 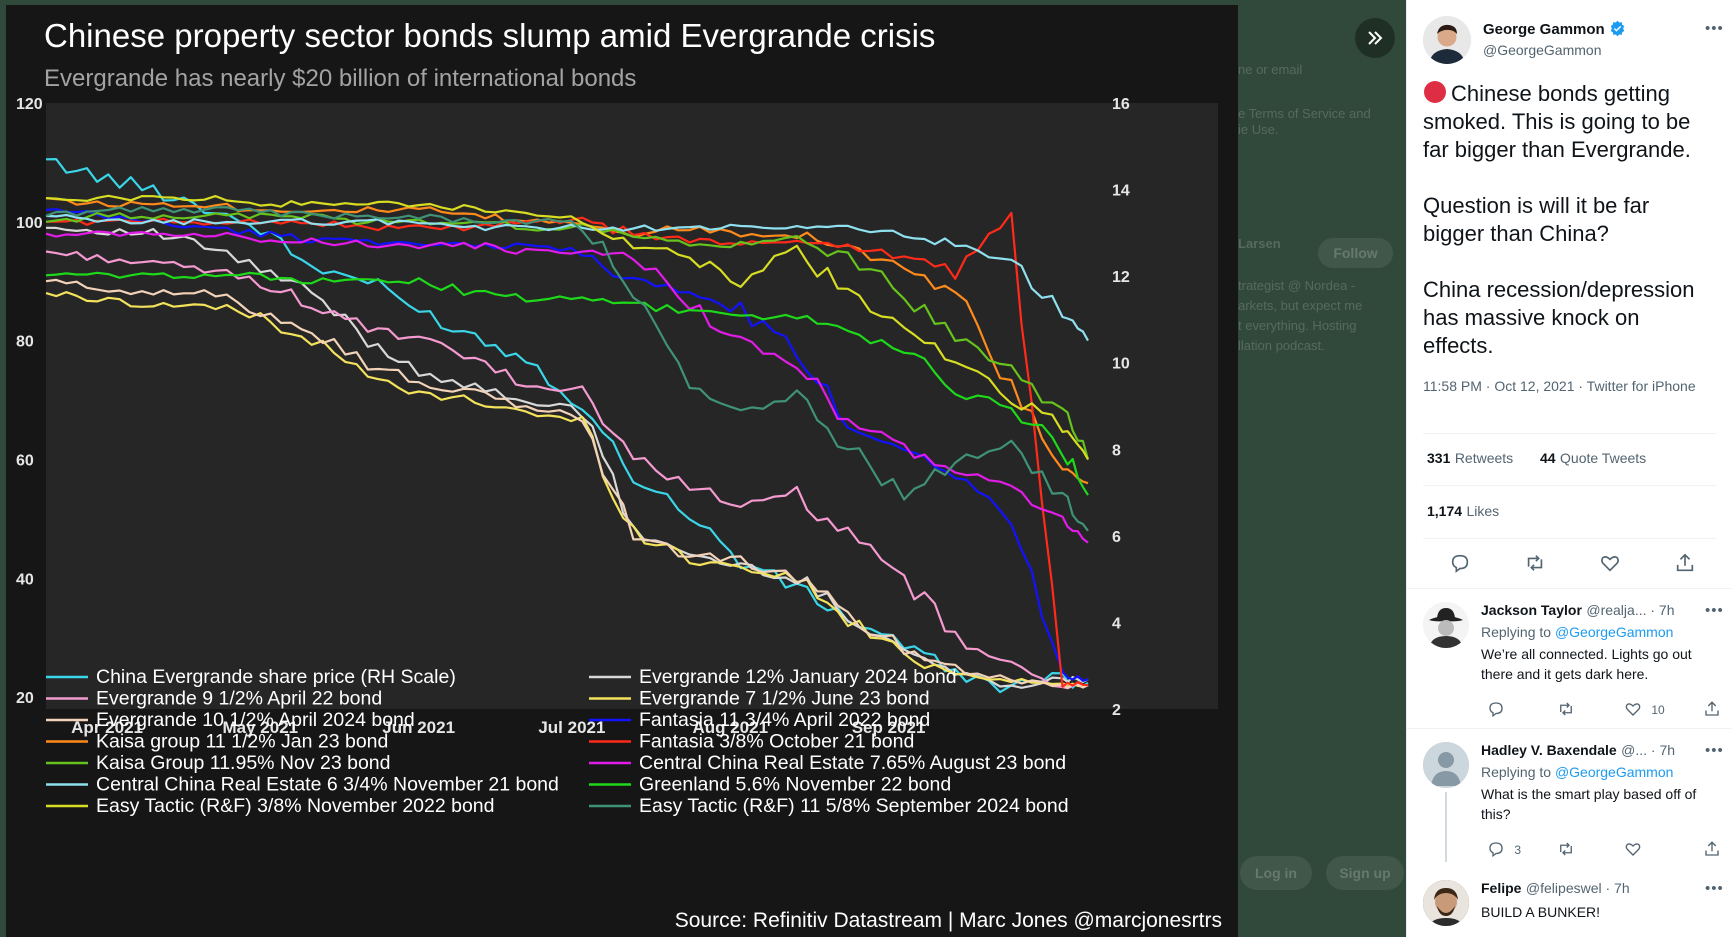 I want to click on quote-label: Quote Tweets, so click(x=1603, y=458).